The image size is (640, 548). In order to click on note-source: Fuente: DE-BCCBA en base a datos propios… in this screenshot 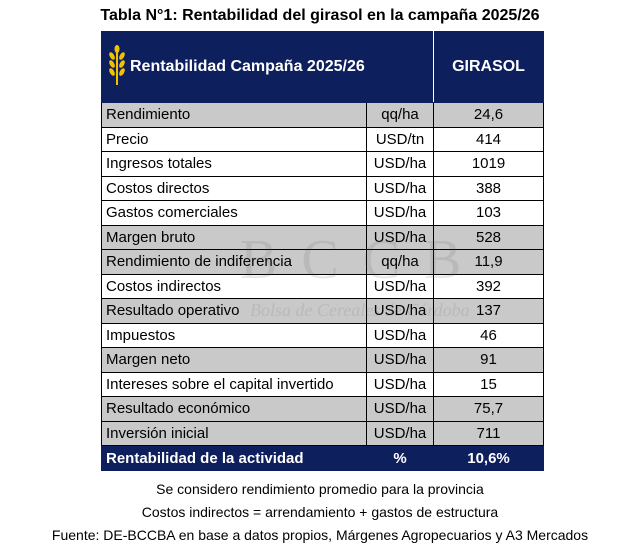, I will do `click(320, 535)`.